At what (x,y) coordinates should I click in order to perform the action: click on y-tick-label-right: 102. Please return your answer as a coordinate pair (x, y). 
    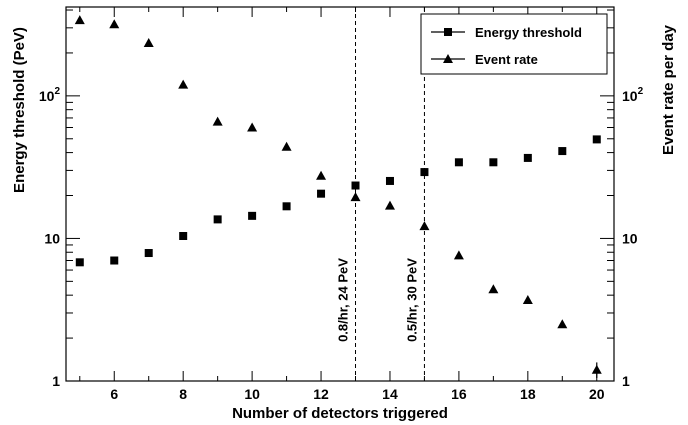
    Looking at the image, I should click on (633, 95).